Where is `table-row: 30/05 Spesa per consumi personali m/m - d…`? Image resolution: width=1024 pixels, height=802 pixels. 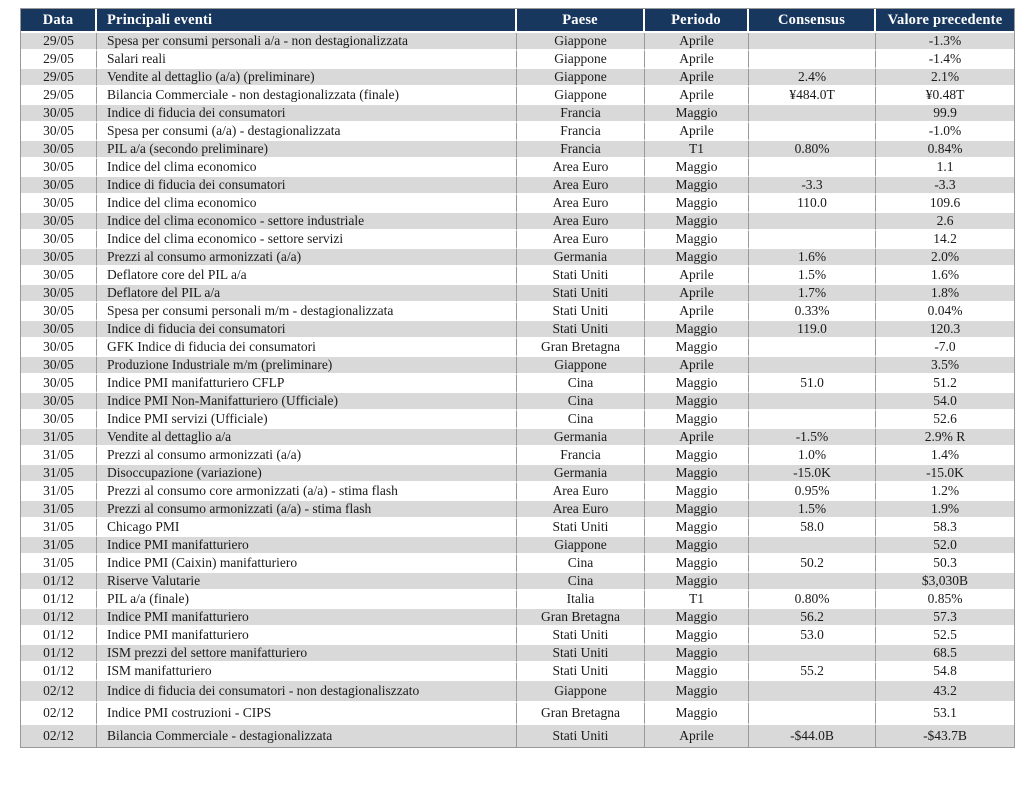
table-row: 30/05 Spesa per consumi personali m/m - d… is located at coordinates (517, 312).